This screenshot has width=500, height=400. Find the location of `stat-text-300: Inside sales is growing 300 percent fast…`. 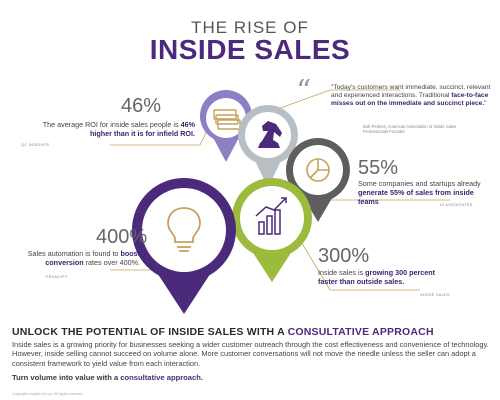

stat-text-300: Inside sales is growing 300 percent fast… is located at coordinates (377, 277).